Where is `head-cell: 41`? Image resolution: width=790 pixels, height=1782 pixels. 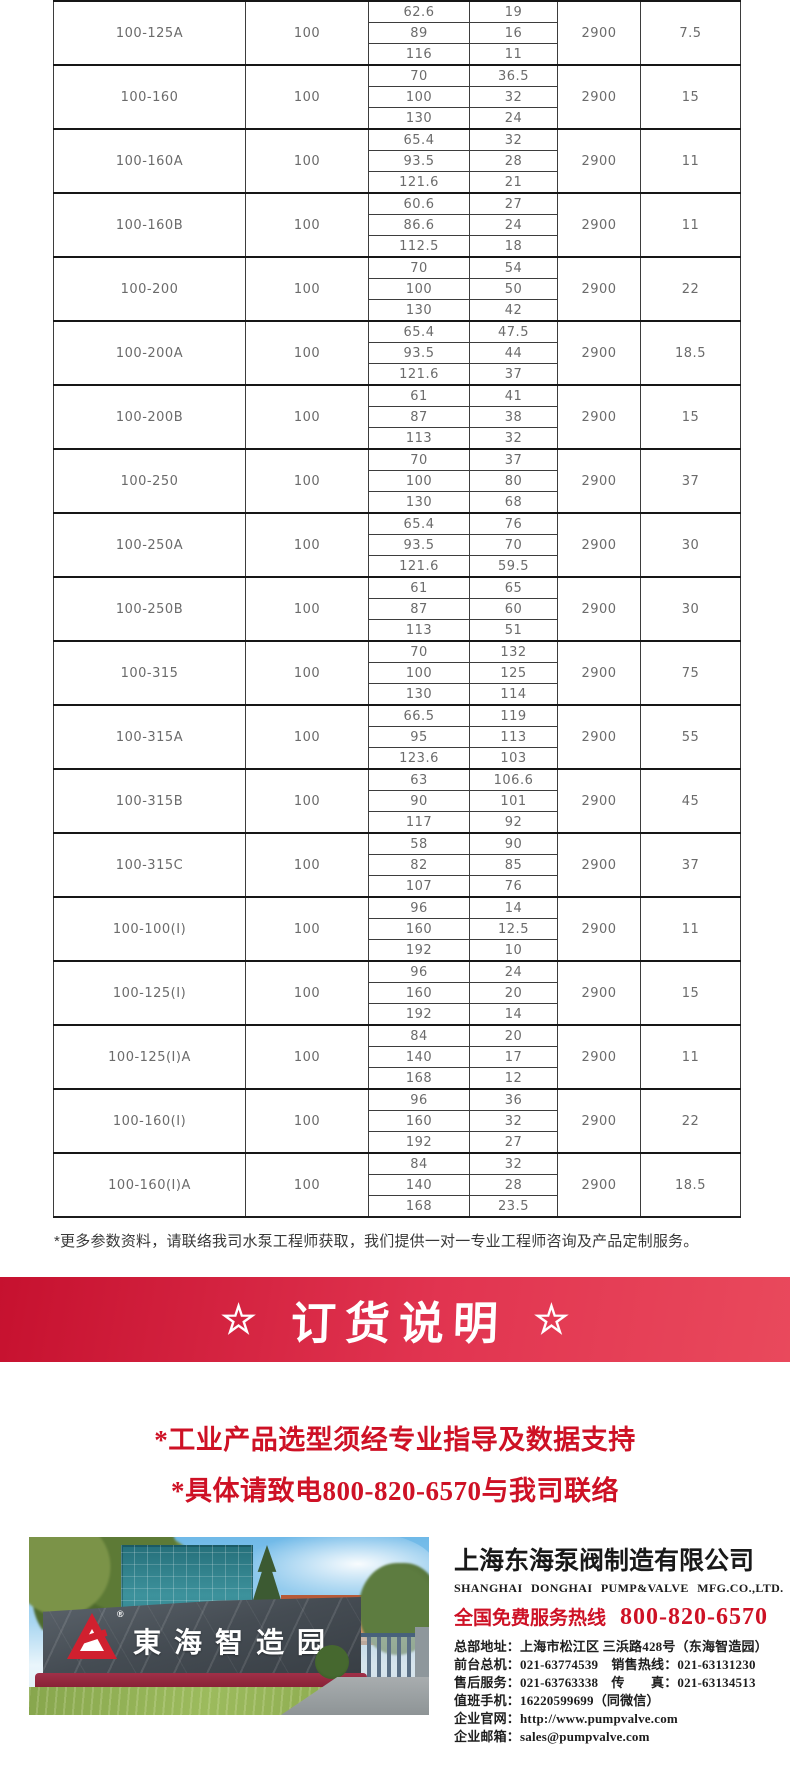
head-cell: 41 is located at coordinates (513, 395).